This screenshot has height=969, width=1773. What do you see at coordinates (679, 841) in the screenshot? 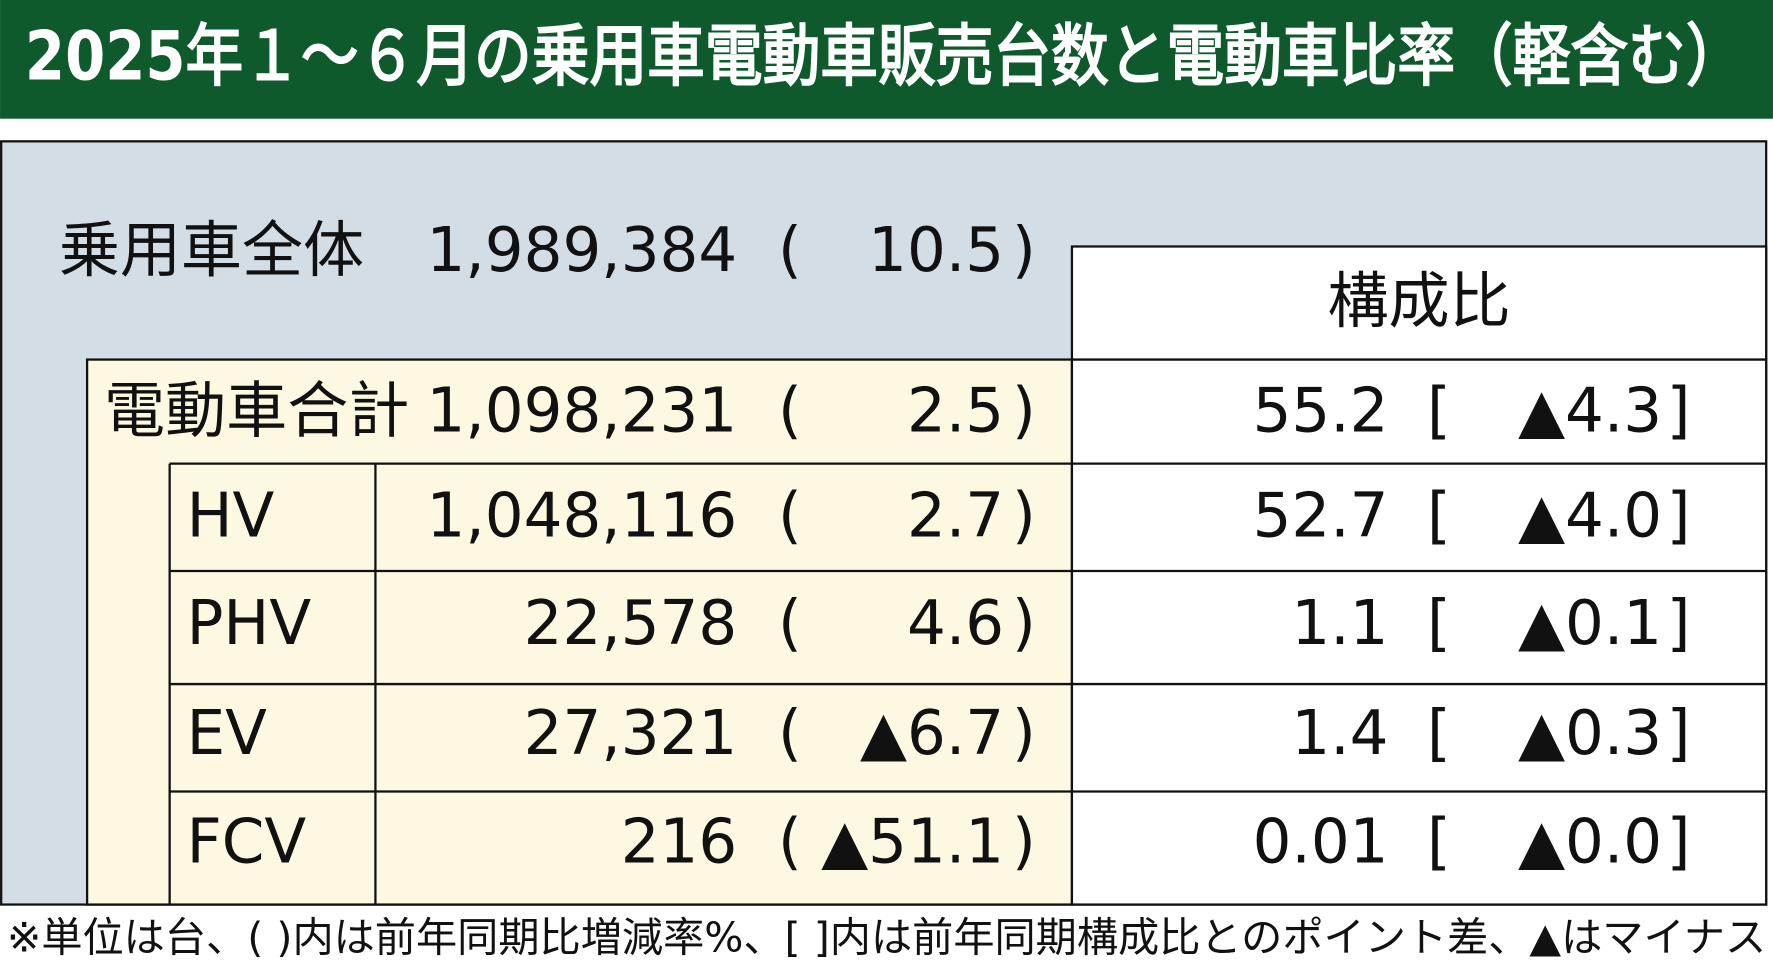
I see `units: 216` at bounding box center [679, 841].